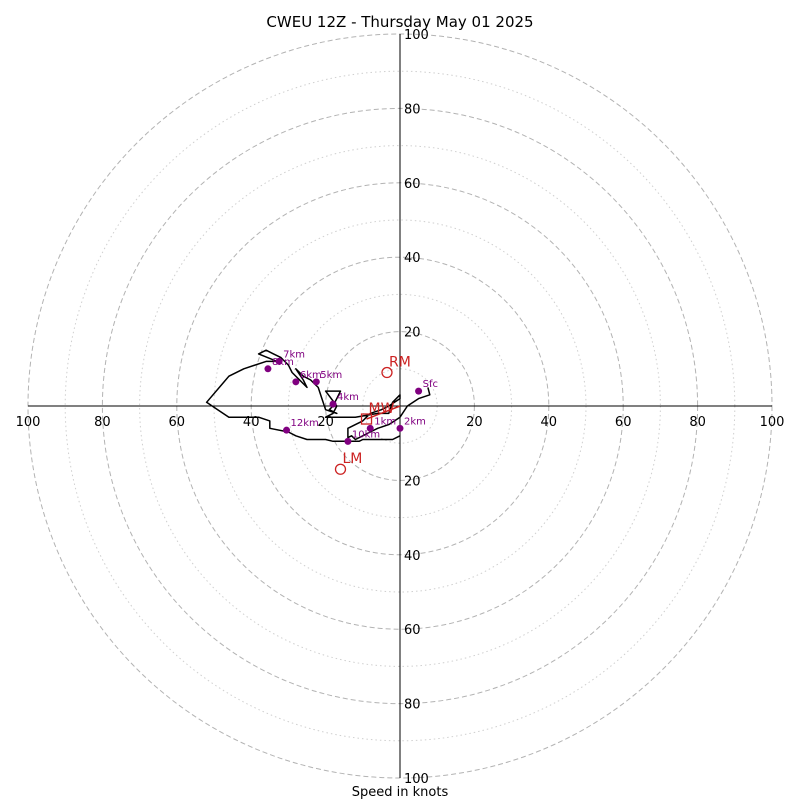 The image size is (800, 800). What do you see at coordinates (382, 409) in the screenshot?
I see `storm-motion-label: MW` at bounding box center [382, 409].